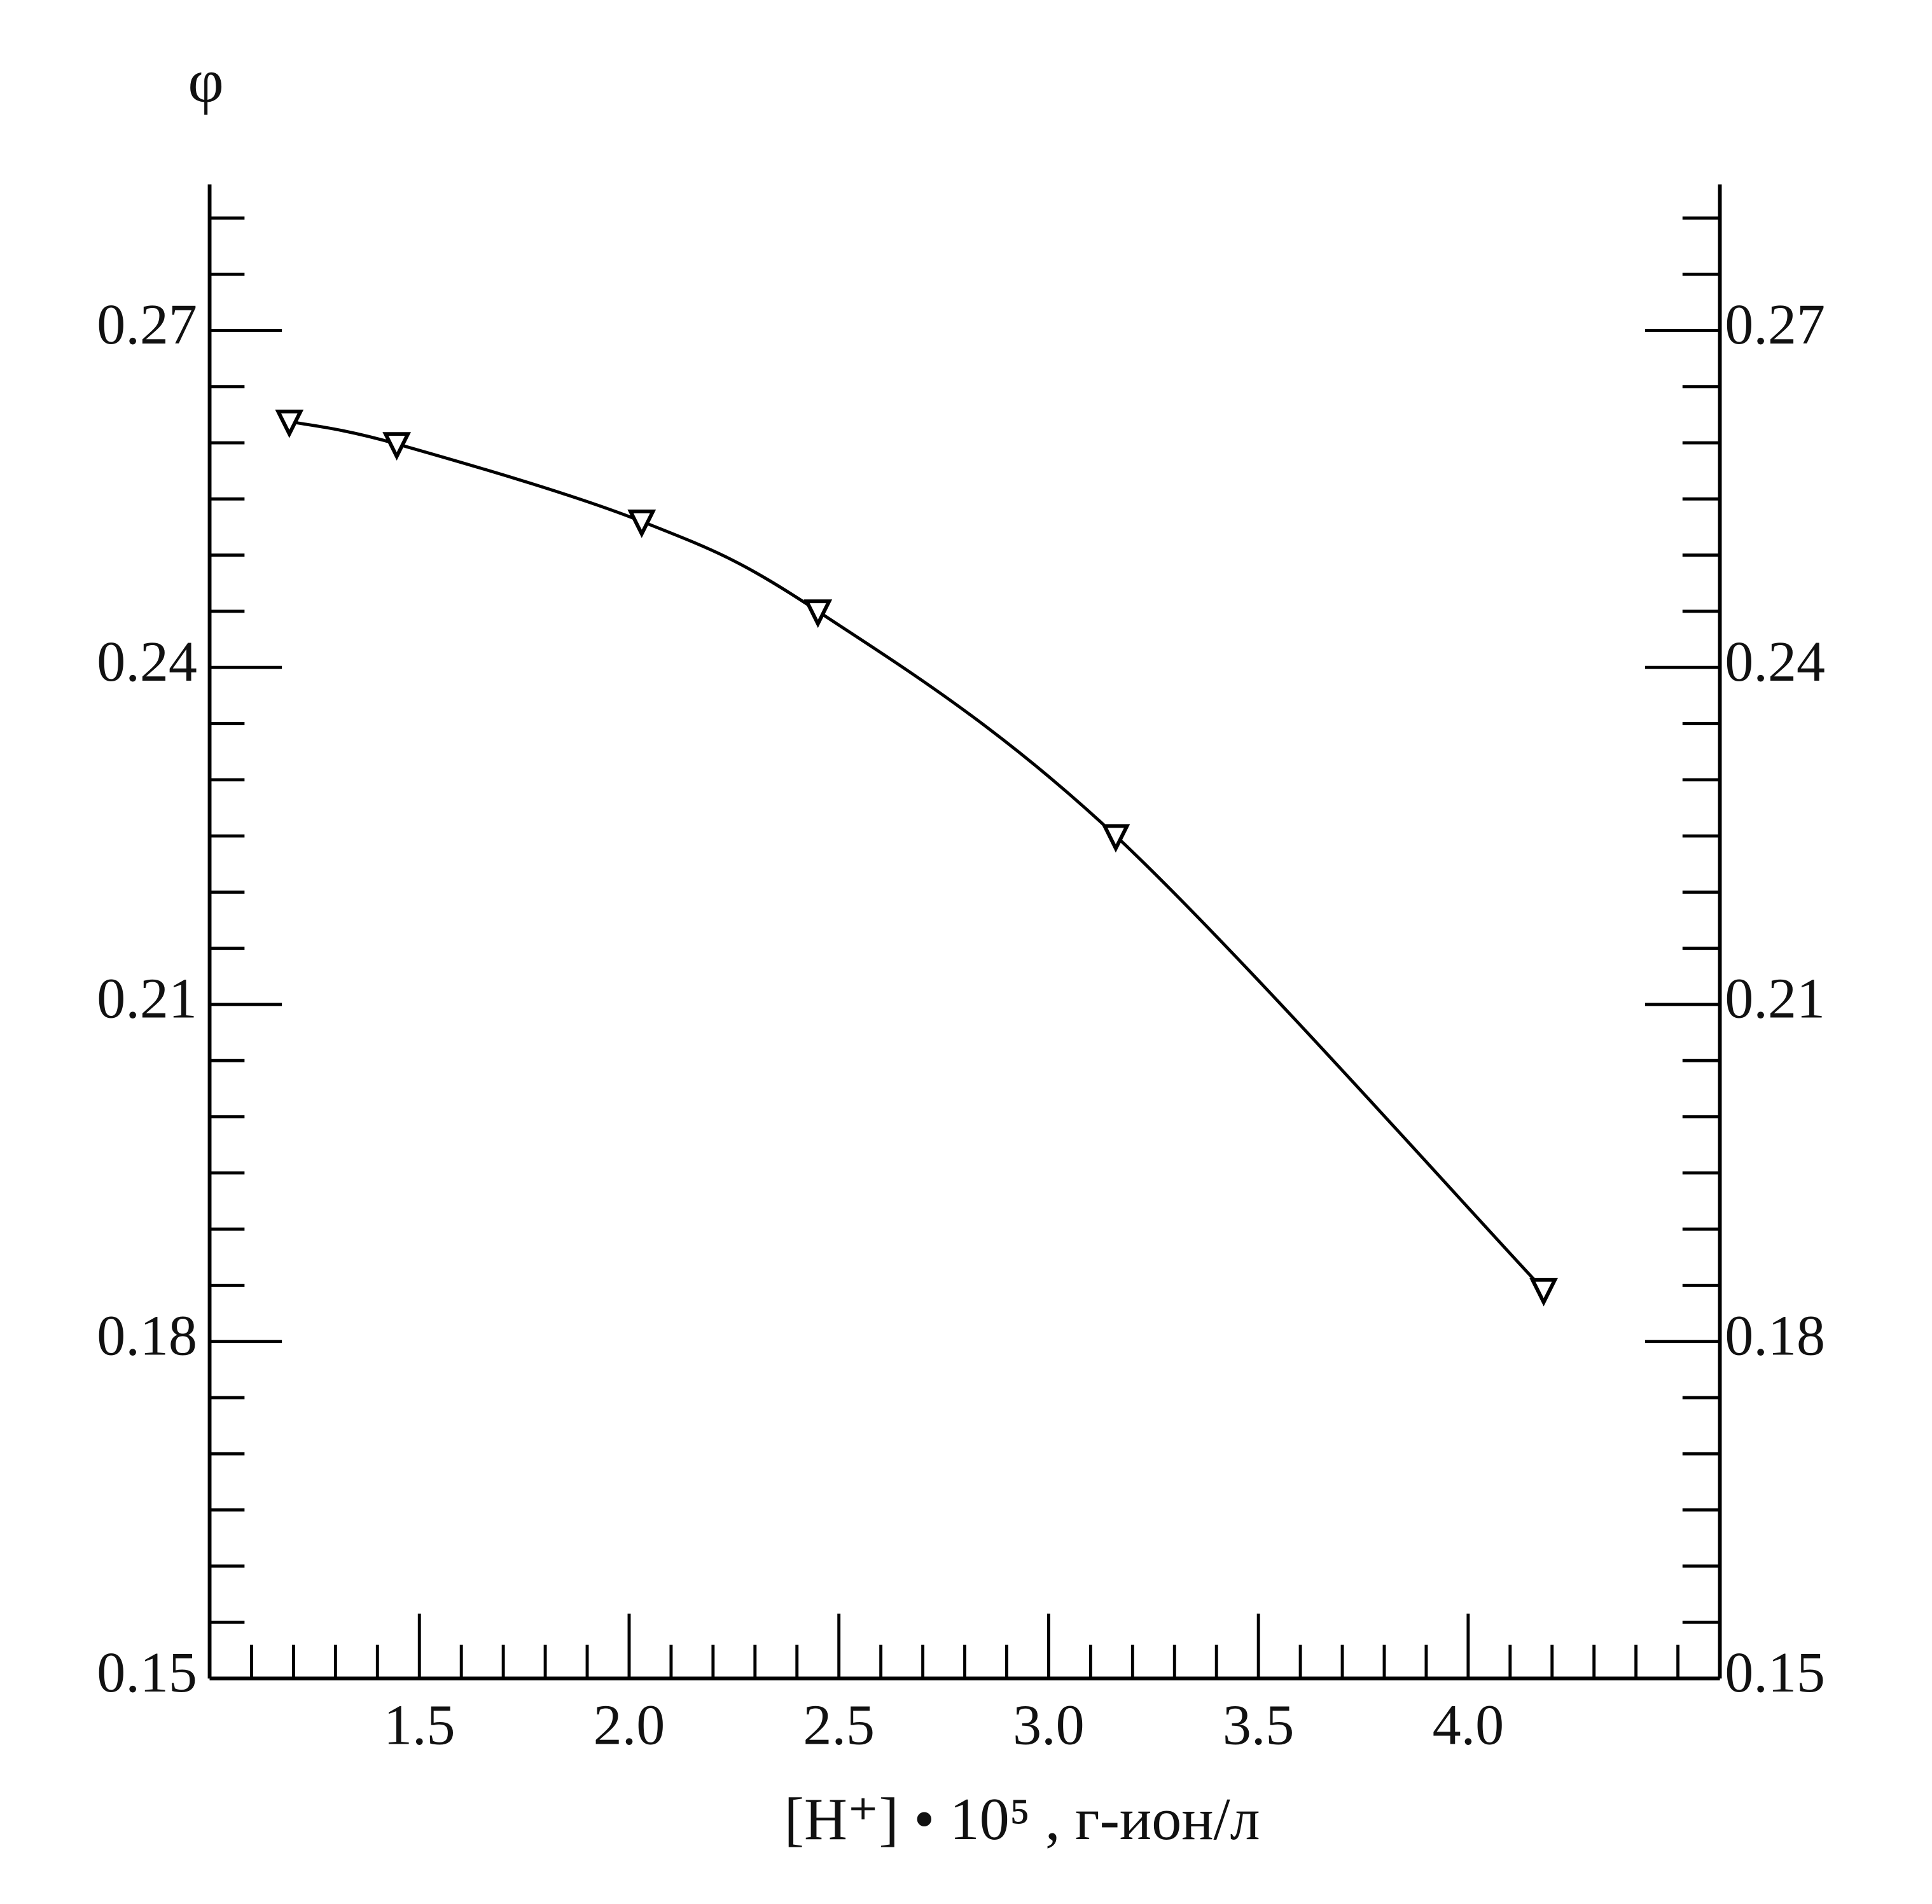  I want to click on y2-tick-label: 0.24, so click(1775, 662).